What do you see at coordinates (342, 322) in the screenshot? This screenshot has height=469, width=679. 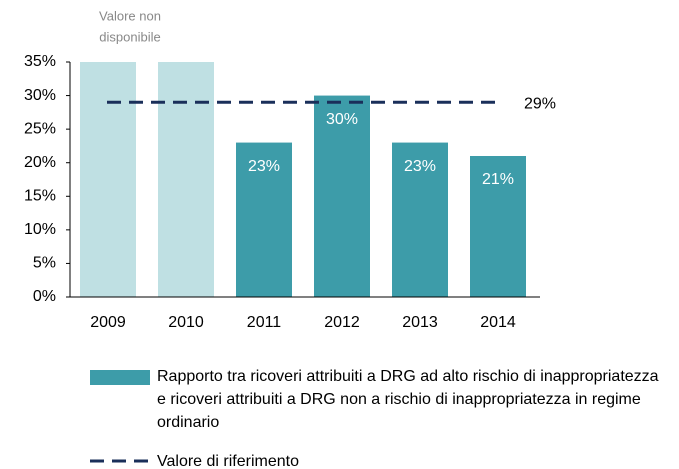 I see `x-tick-label: 2012` at bounding box center [342, 322].